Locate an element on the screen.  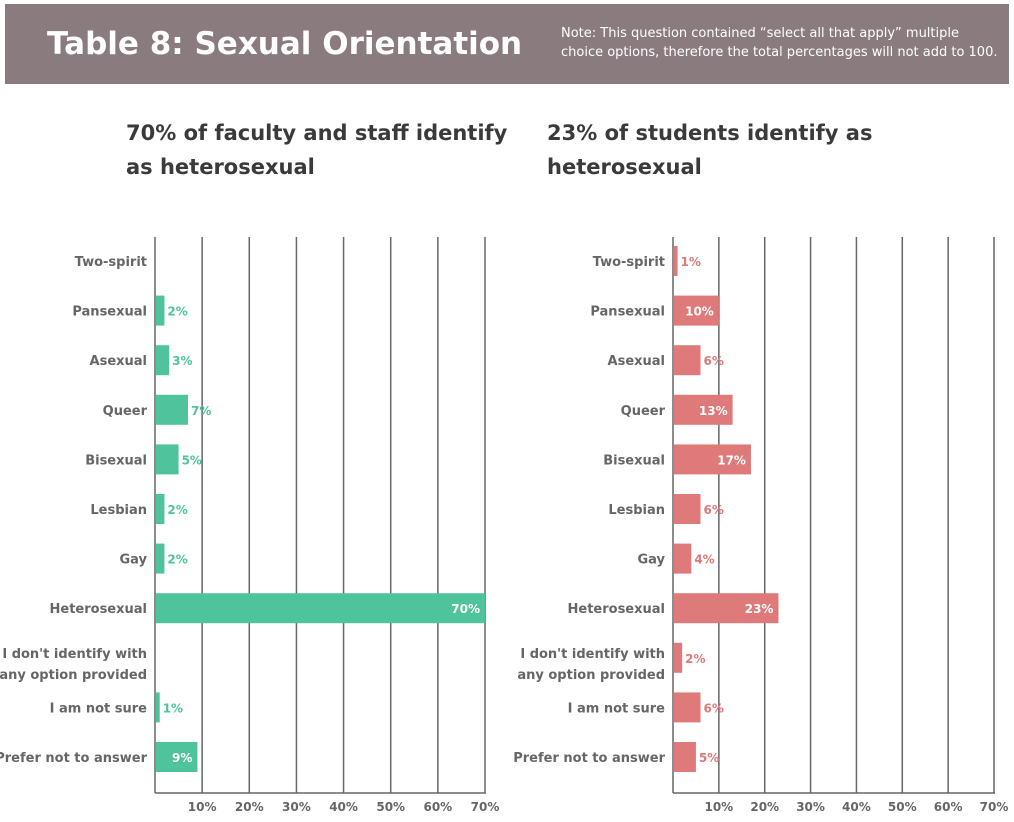
students-chart-title: 23% of students identify as heterosexual is located at coordinates (710, 150).